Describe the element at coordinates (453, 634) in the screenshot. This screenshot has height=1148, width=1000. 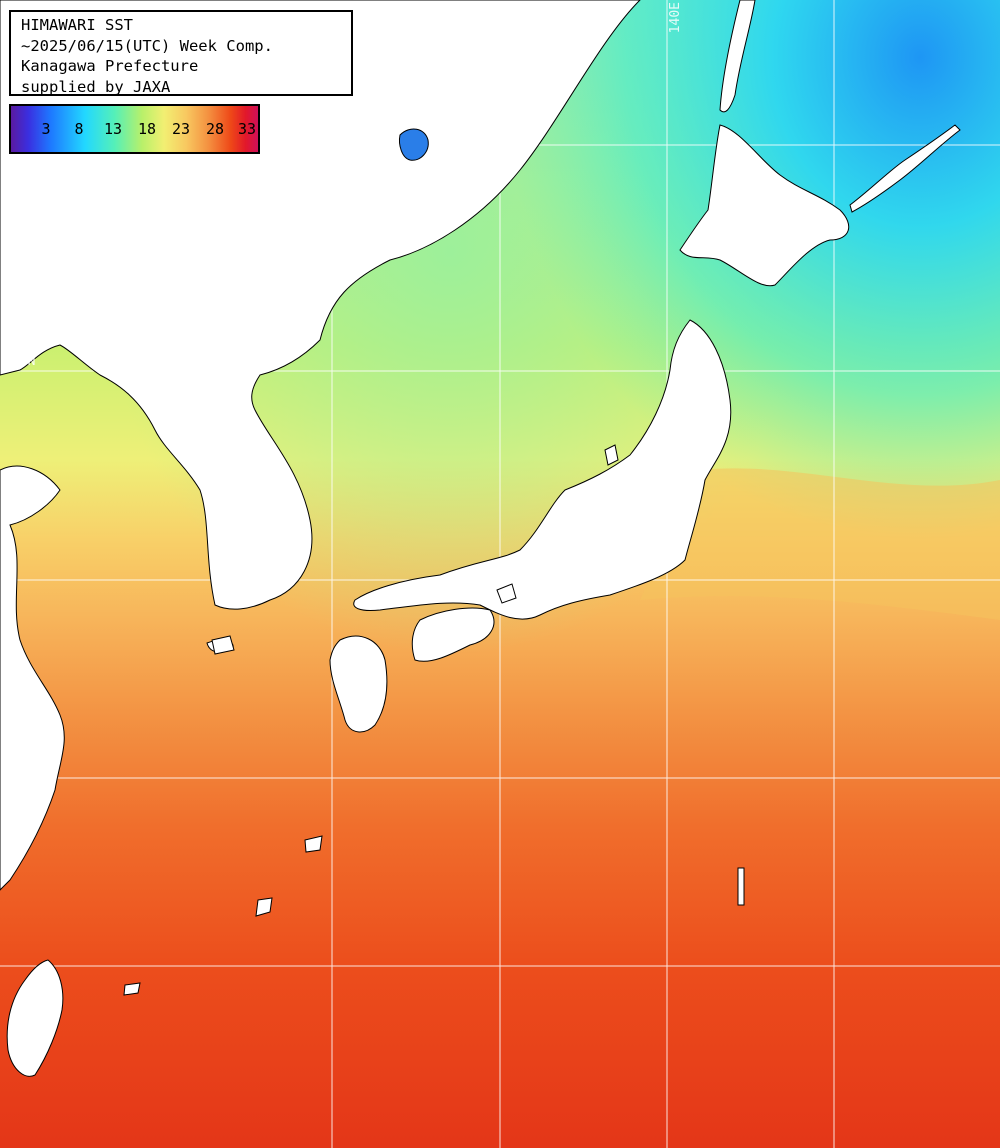
I see `island-shikoku` at that location.